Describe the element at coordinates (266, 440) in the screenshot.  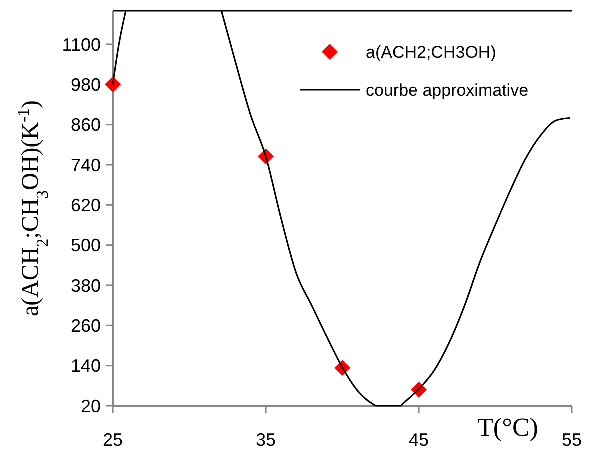
I see `x-tick-label: 35` at that location.